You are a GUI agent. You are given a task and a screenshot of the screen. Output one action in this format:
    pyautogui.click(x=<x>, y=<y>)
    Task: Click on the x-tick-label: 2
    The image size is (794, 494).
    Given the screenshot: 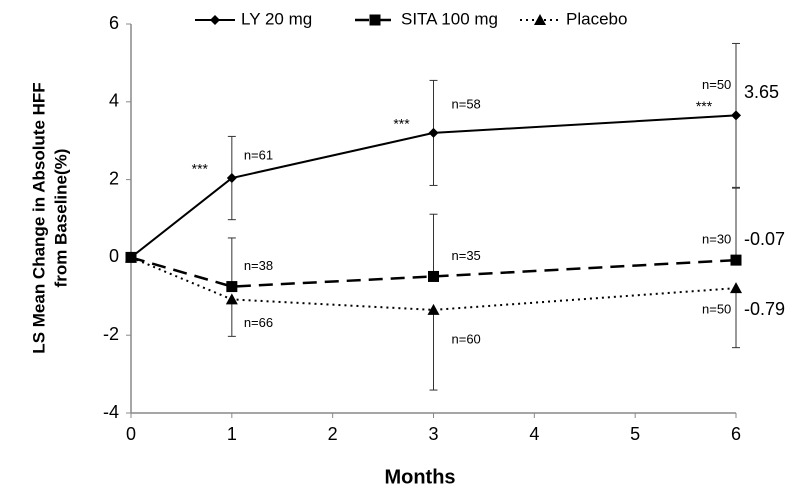 What is the action you would take?
    pyautogui.click(x=333, y=434)
    